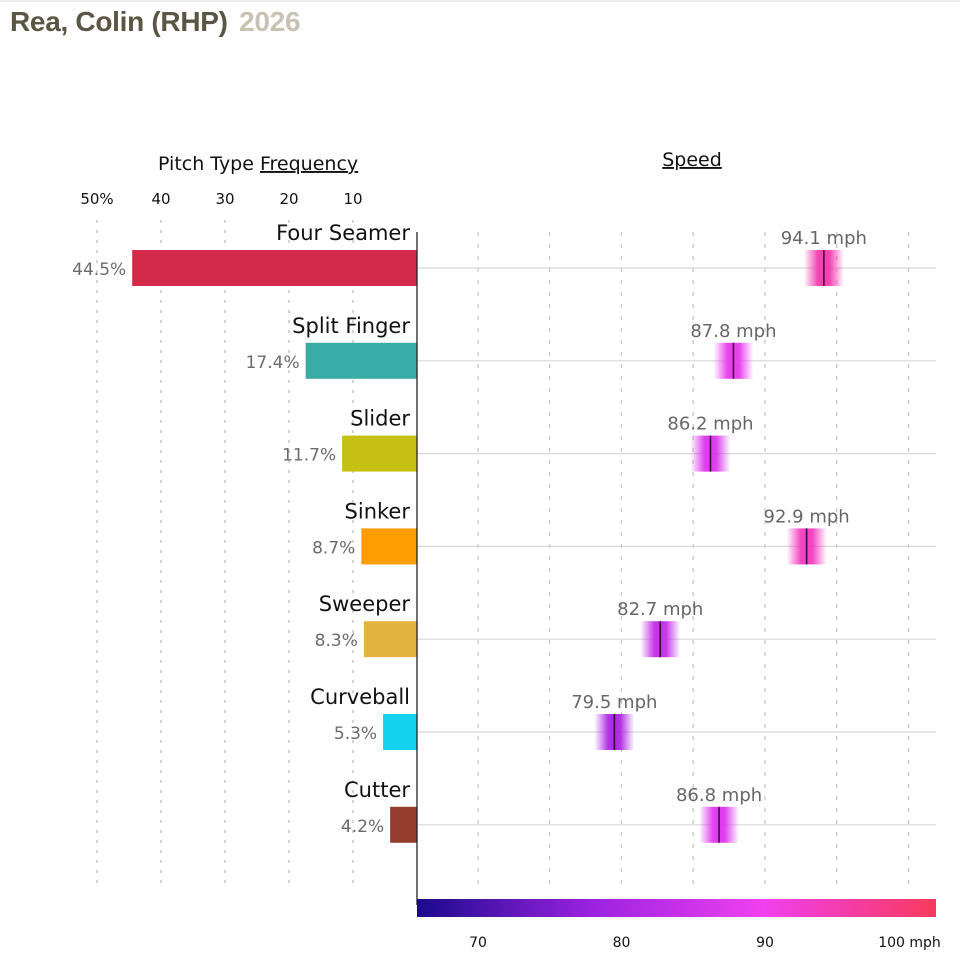  Describe the element at coordinates (909, 943) in the screenshot. I see `speed-tick-label: 100 mph` at that location.